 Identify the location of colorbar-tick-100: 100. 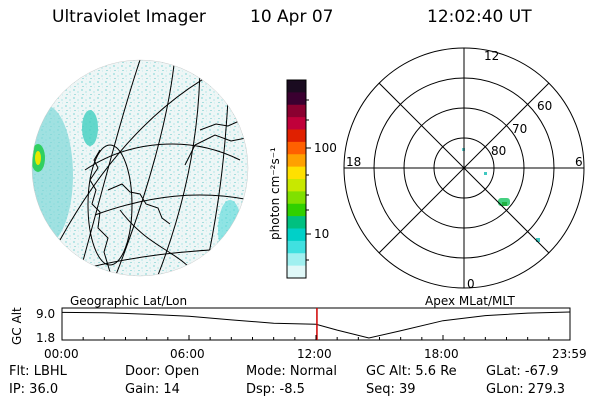
(325, 148).